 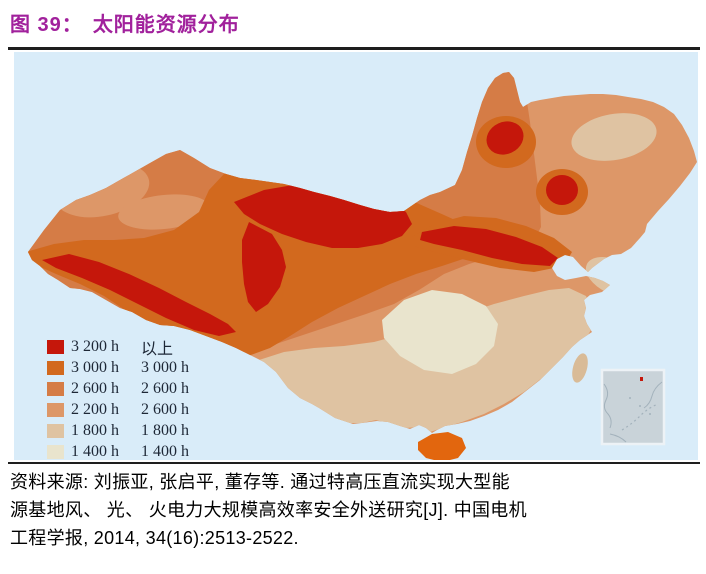 I want to click on inset-coastline-left, so click(x=607, y=406).